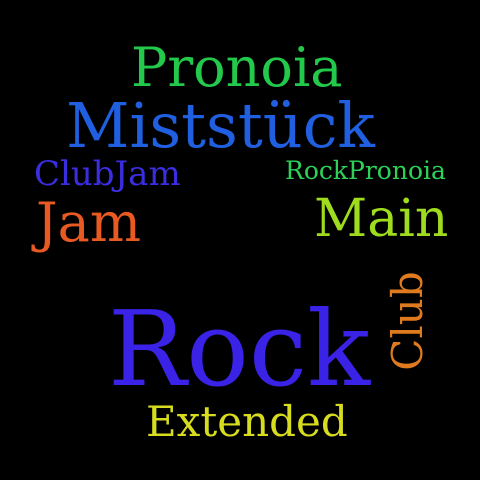 This screenshot has height=480, width=480. Describe the element at coordinates (89, 222) in the screenshot. I see `word-jam: Jam` at that location.